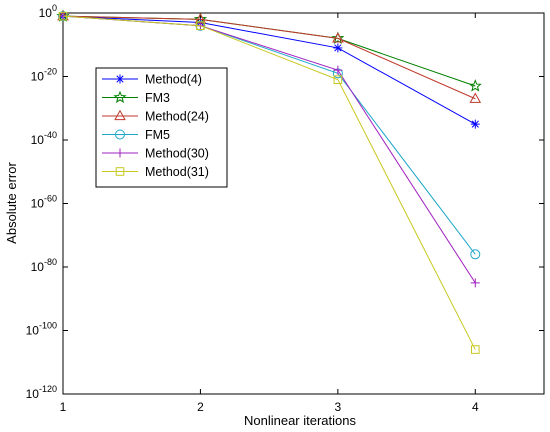  Describe the element at coordinates (136, 97) in the screenshot. I see `legend-entry: FM3` at that location.